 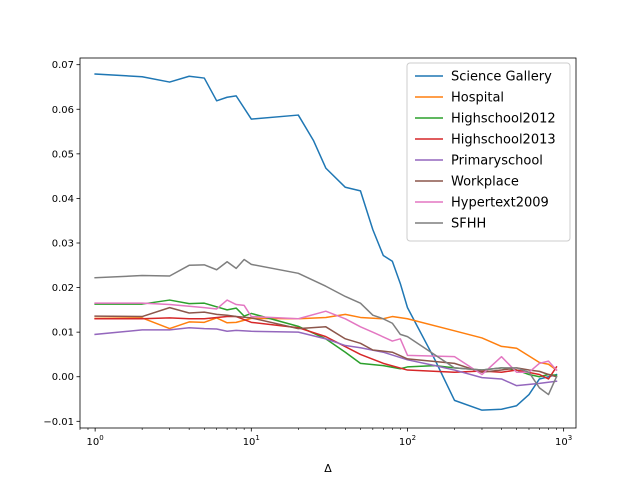 What do you see at coordinates (503, 119) in the screenshot?
I see `legend-label-2: Highschool2012` at bounding box center [503, 119].